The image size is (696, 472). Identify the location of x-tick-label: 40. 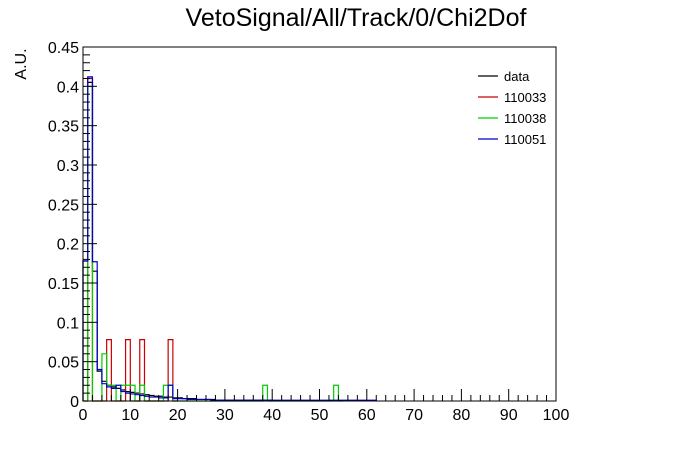
(272, 415).